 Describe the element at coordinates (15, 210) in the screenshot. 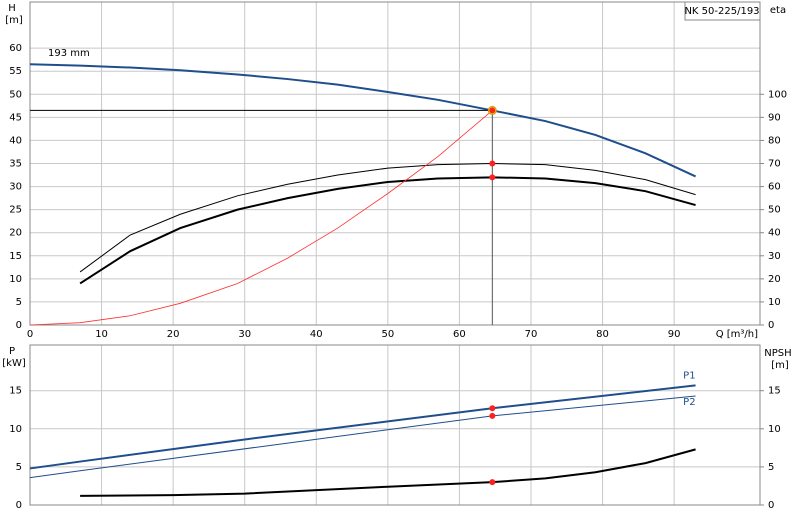

I see `y-tick-label: 25` at that location.